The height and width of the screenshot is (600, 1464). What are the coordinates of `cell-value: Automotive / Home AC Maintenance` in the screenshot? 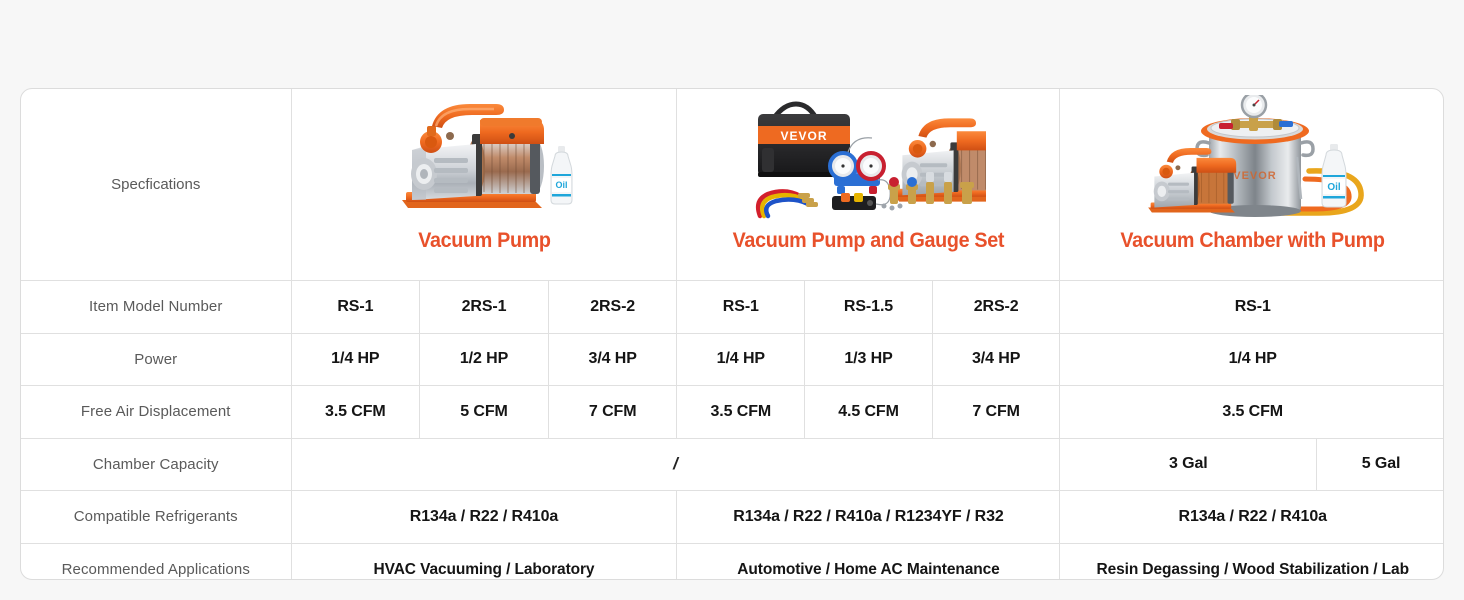 It's located at (868, 560).